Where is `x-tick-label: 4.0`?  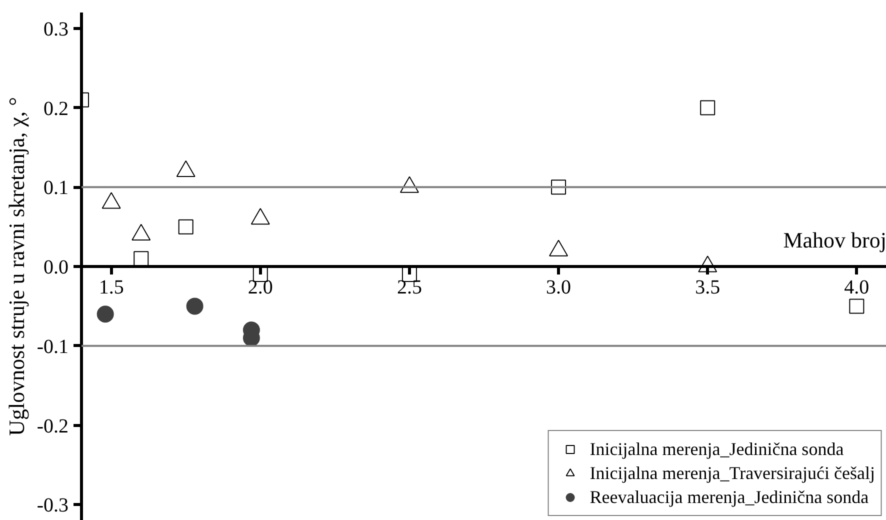
x-tick-label: 4.0 is located at coordinates (857, 287).